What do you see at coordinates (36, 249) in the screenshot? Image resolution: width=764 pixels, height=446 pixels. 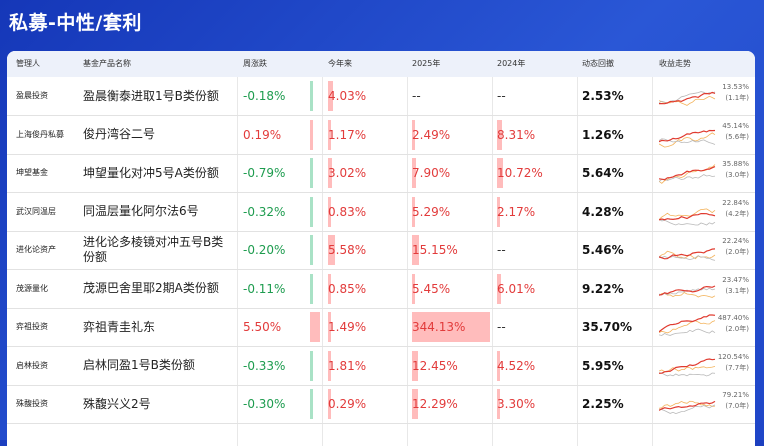 I see `manager-name: 进化论资产` at bounding box center [36, 249].